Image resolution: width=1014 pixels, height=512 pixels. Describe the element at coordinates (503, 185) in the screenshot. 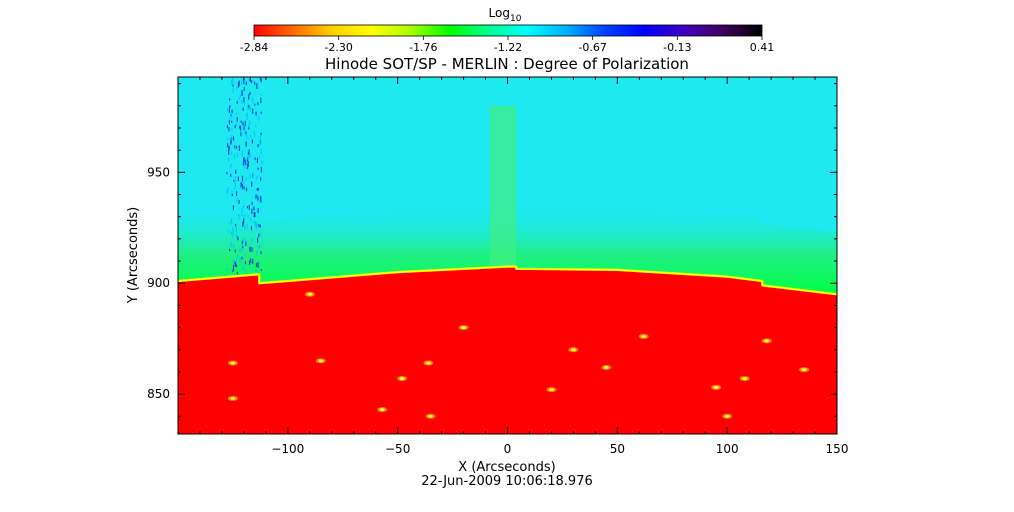

I see `central-plume` at that location.